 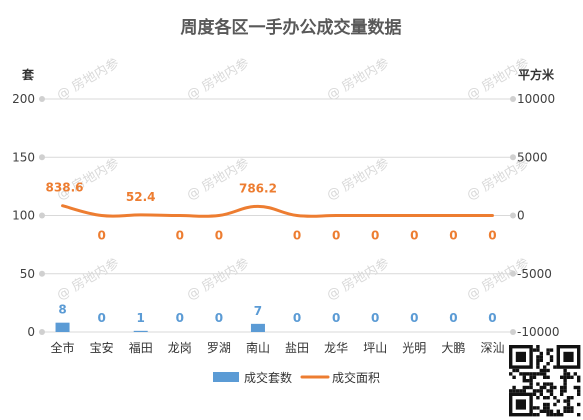 I want to click on category-label: 罗湖, so click(x=219, y=347).